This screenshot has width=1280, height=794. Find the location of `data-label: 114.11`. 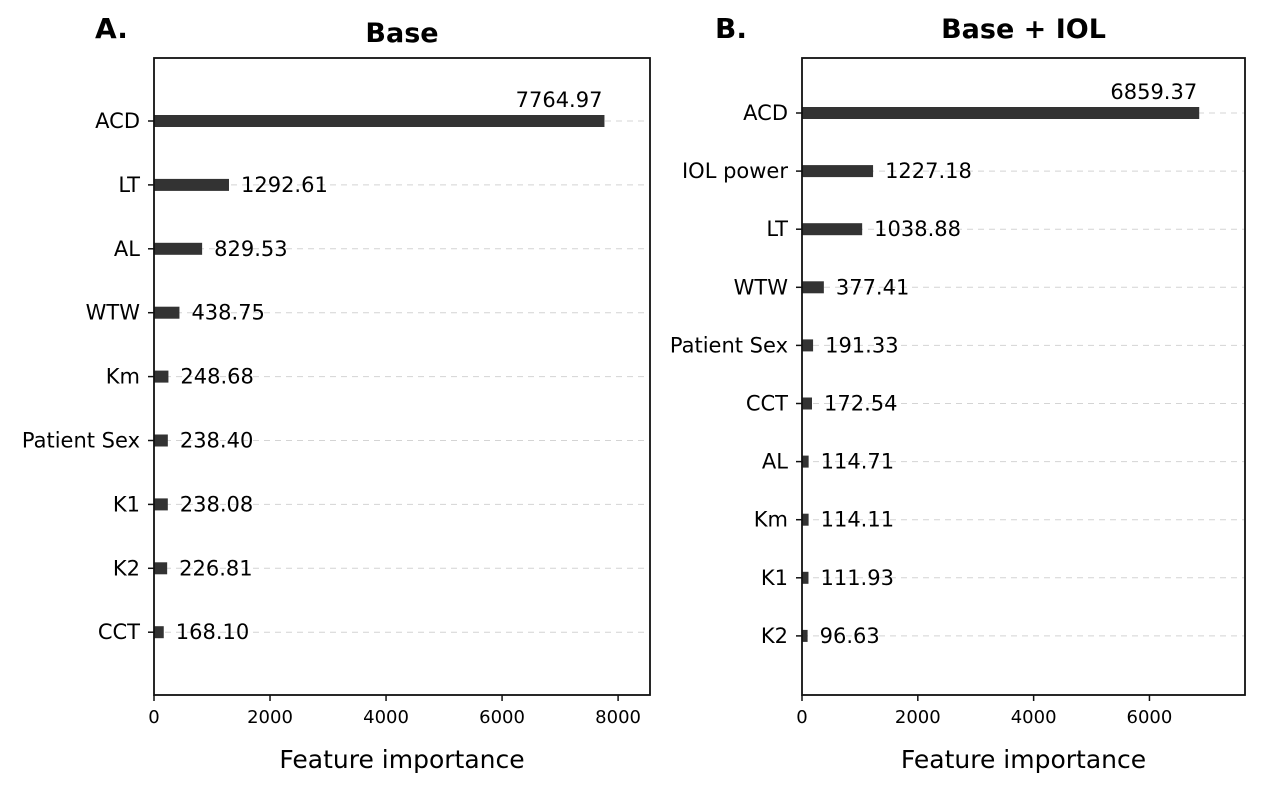

data-label: 114.11 is located at coordinates (857, 520).